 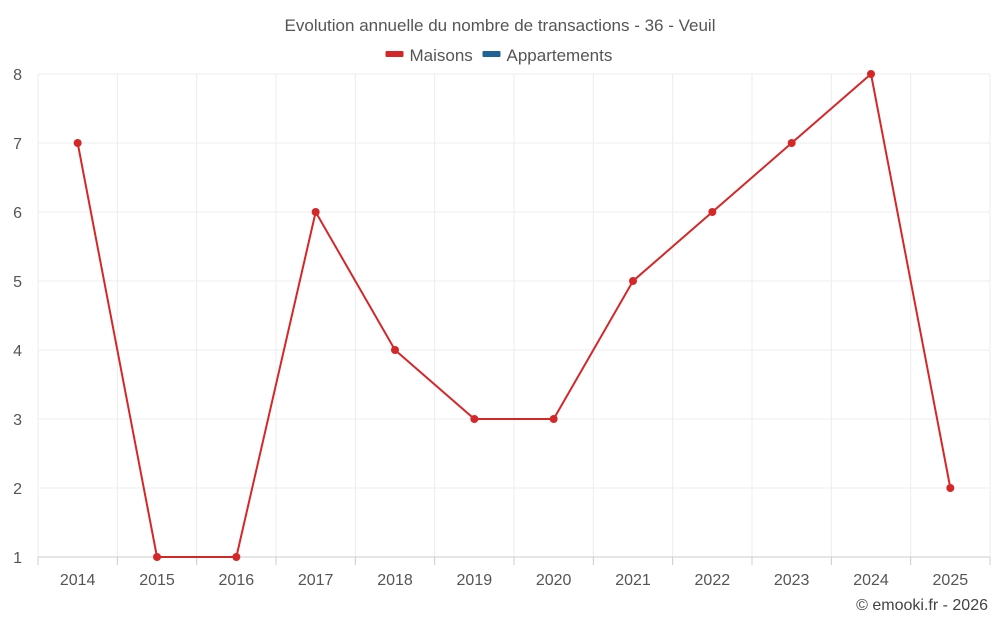 What do you see at coordinates (951, 580) in the screenshot?
I see `x-tick-label: 2025` at bounding box center [951, 580].